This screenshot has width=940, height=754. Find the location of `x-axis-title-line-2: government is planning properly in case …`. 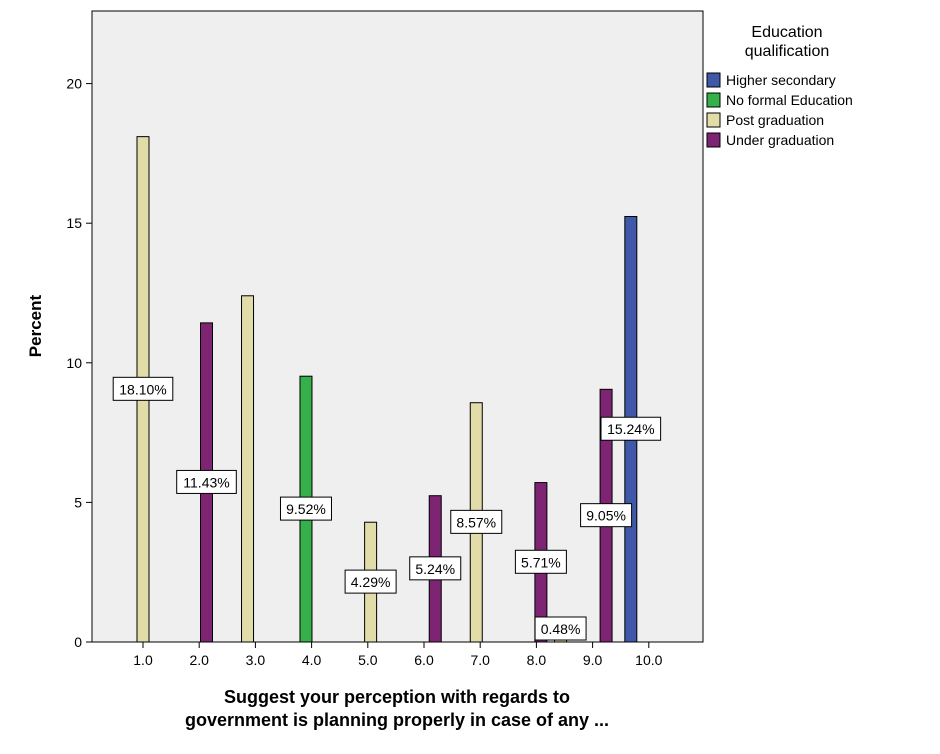

x-axis-title-line-2: government is planning properly in case … is located at coordinates (397, 720).